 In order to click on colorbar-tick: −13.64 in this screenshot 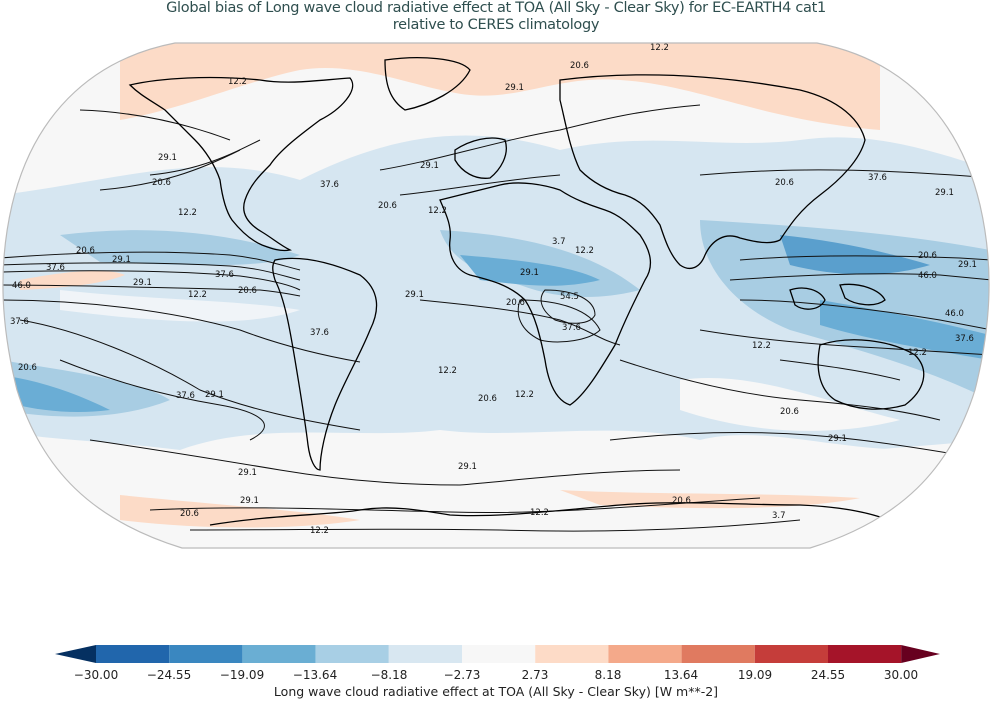, I will do `click(315, 675)`.